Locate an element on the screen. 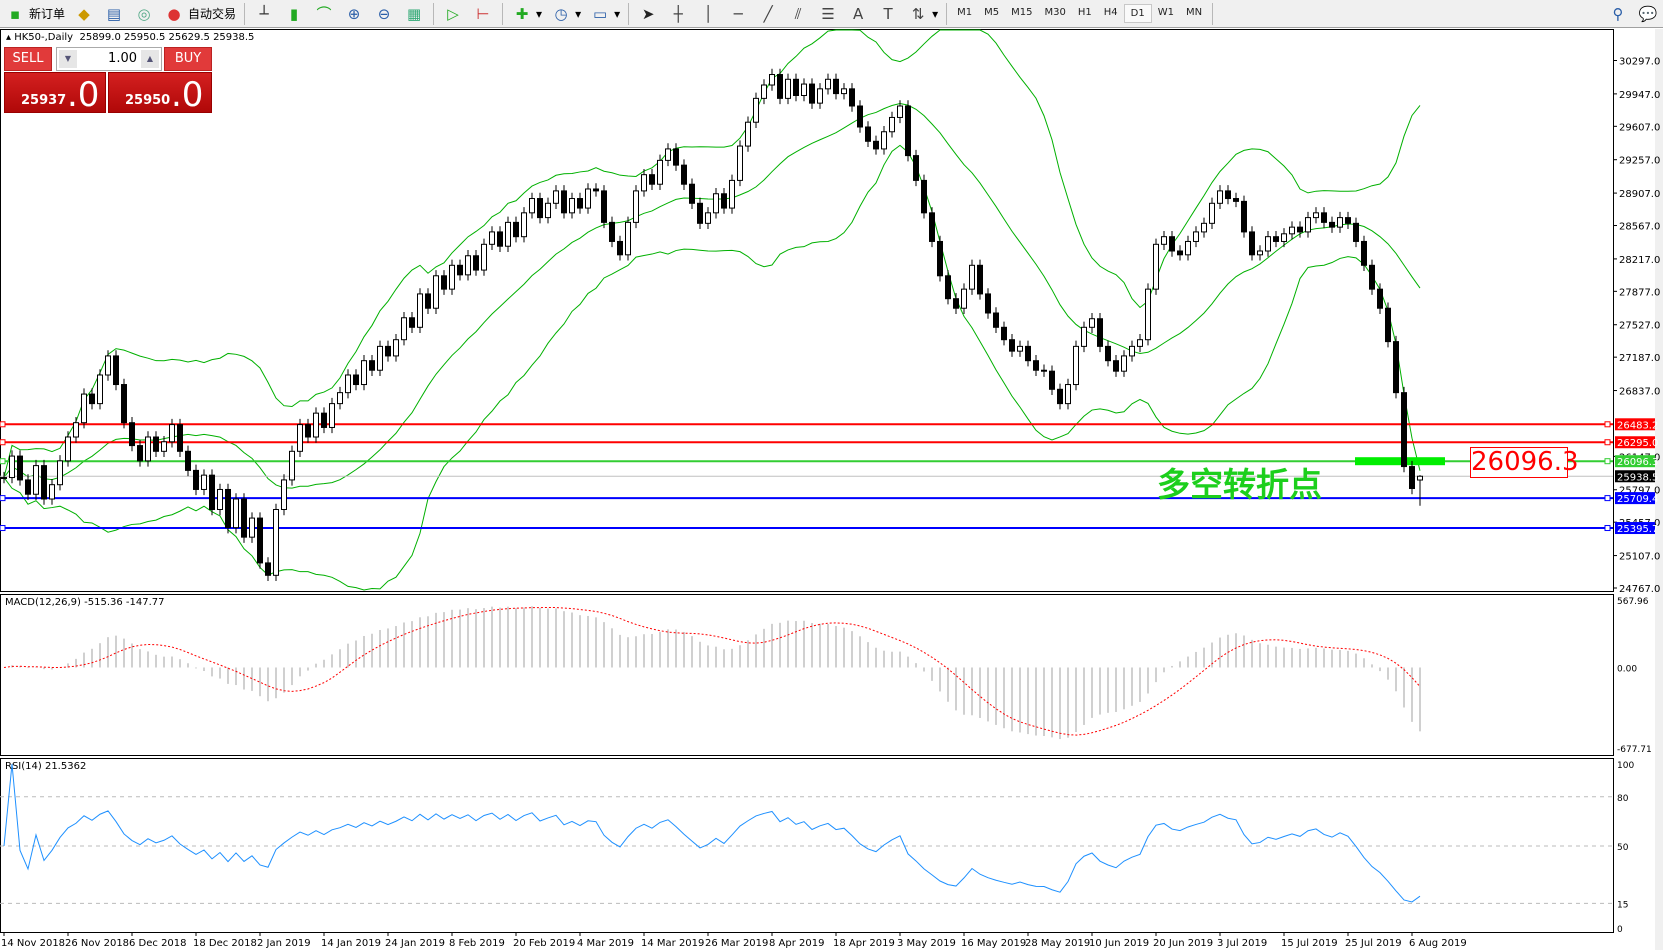  new-order-icon: ▪ is located at coordinates (15, 13).